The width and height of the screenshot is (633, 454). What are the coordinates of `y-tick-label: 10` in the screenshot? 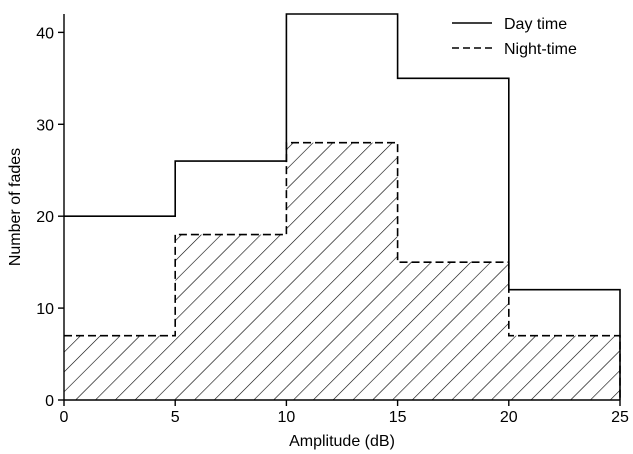 It's located at (45, 309).